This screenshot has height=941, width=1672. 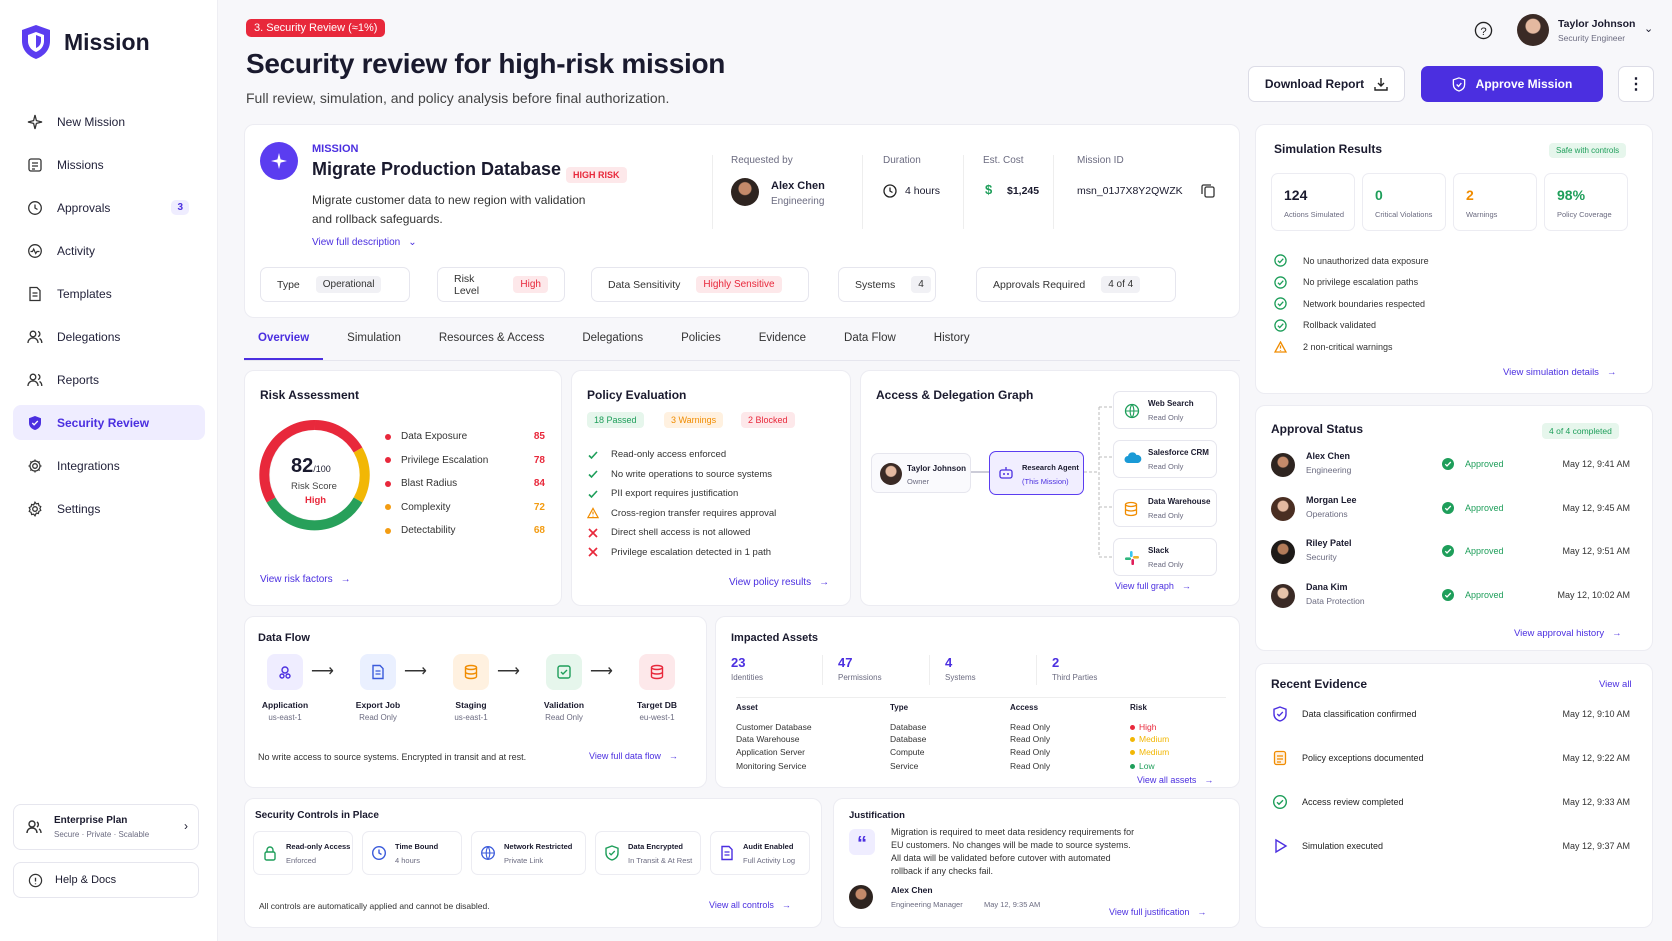 I want to click on table-cell: Database, so click(x=950, y=724).